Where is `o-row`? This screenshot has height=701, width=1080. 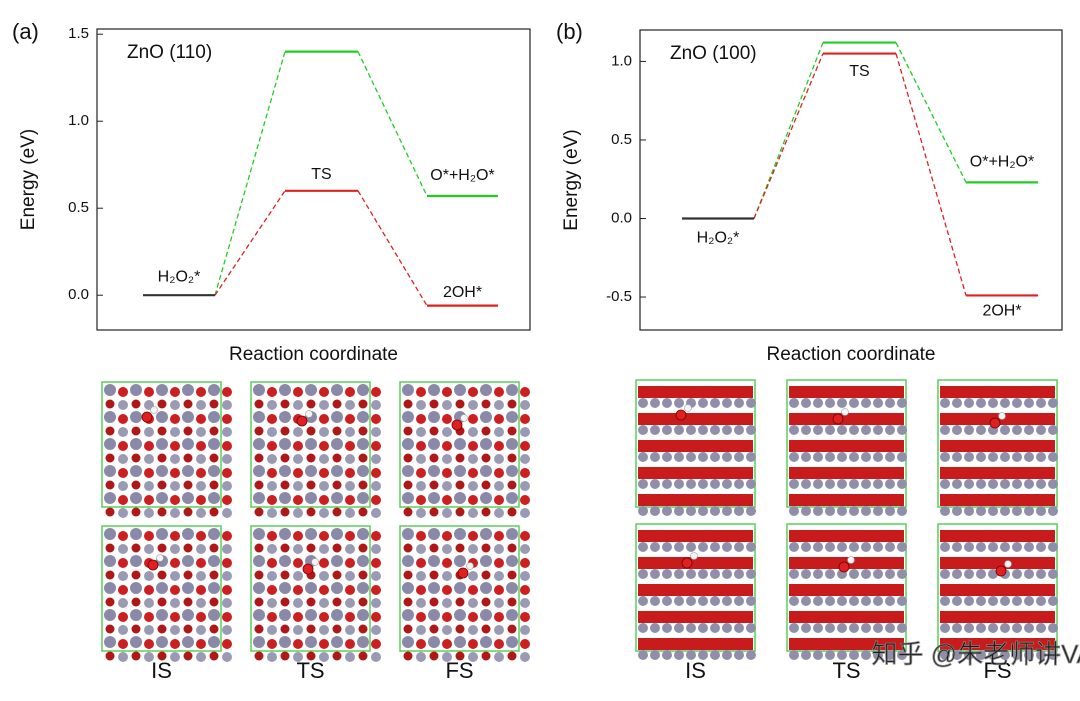 o-row is located at coordinates (997, 590).